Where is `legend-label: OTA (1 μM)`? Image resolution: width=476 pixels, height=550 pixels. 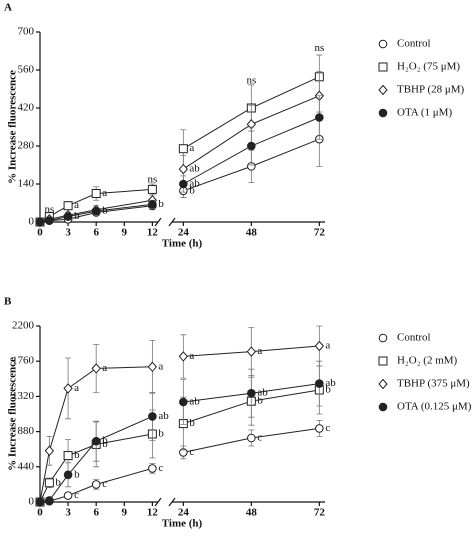
legend-label: OTA (1 μM) is located at coordinates (424, 113).